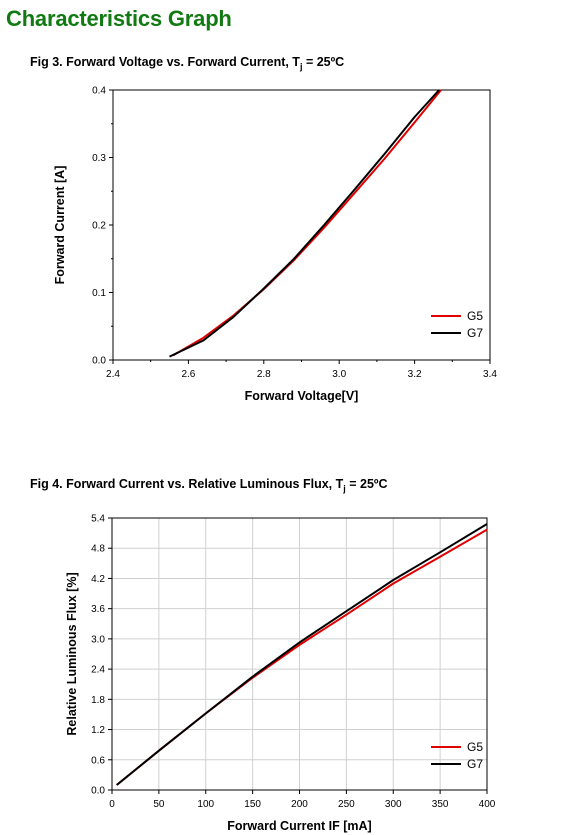 The image size is (583, 835). Describe the element at coordinates (339, 374) in the screenshot. I see `chart3-x-tick-label: 3.0` at that location.